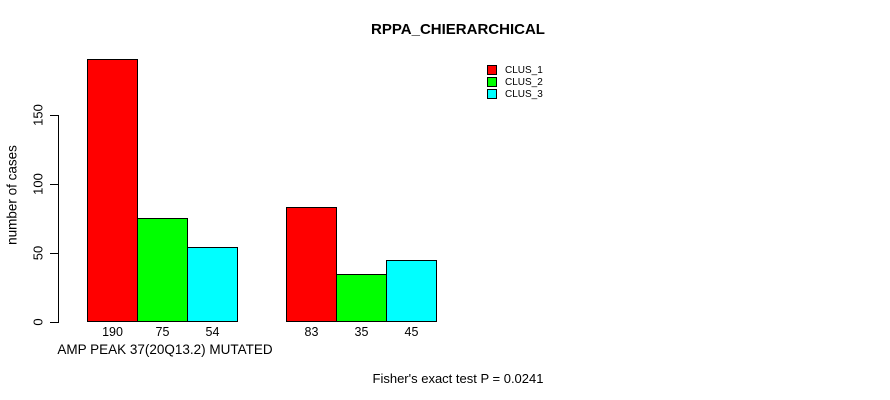 This screenshot has width=890, height=400. Describe the element at coordinates (212, 284) in the screenshot. I see `bar-clus_3-group1` at that location.